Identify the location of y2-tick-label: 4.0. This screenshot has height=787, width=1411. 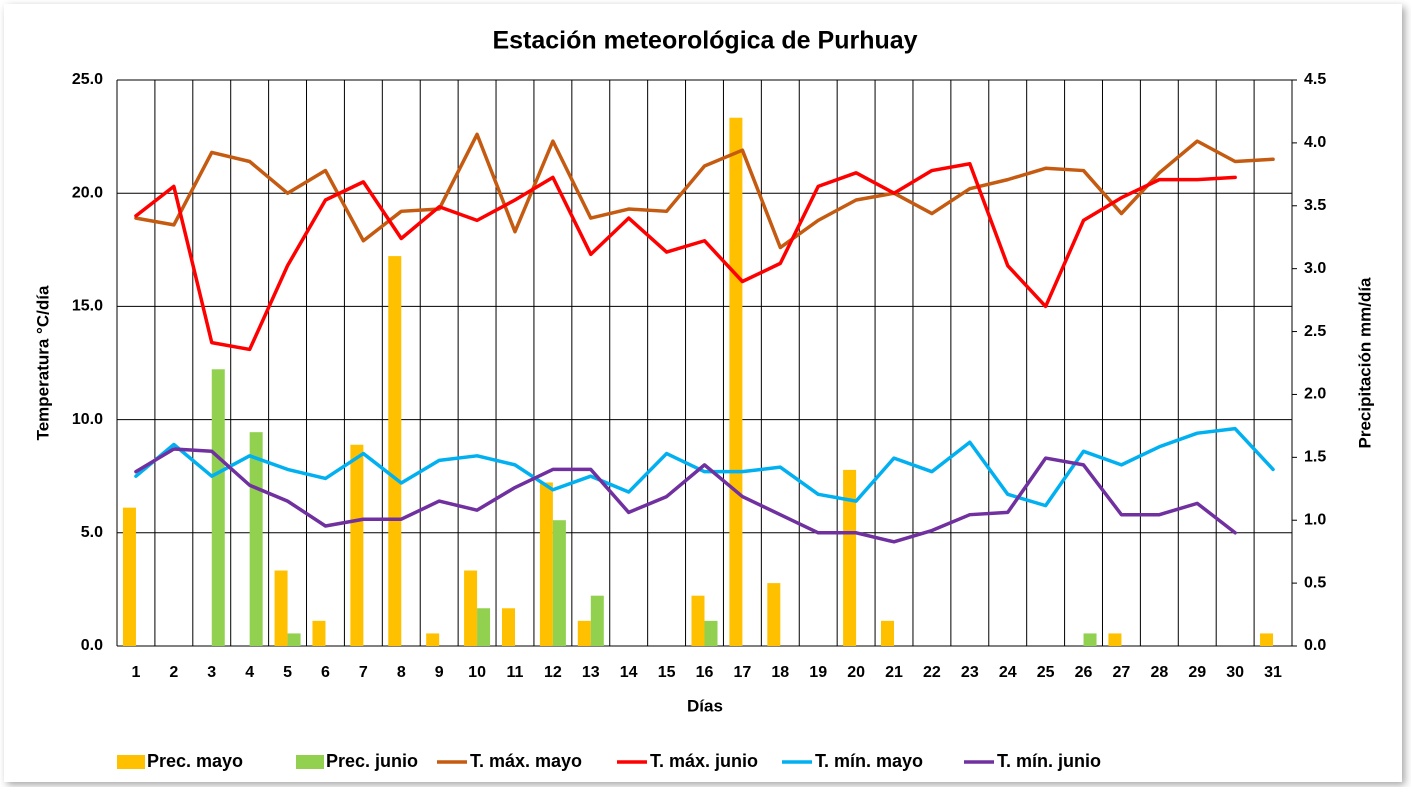
(1315, 142).